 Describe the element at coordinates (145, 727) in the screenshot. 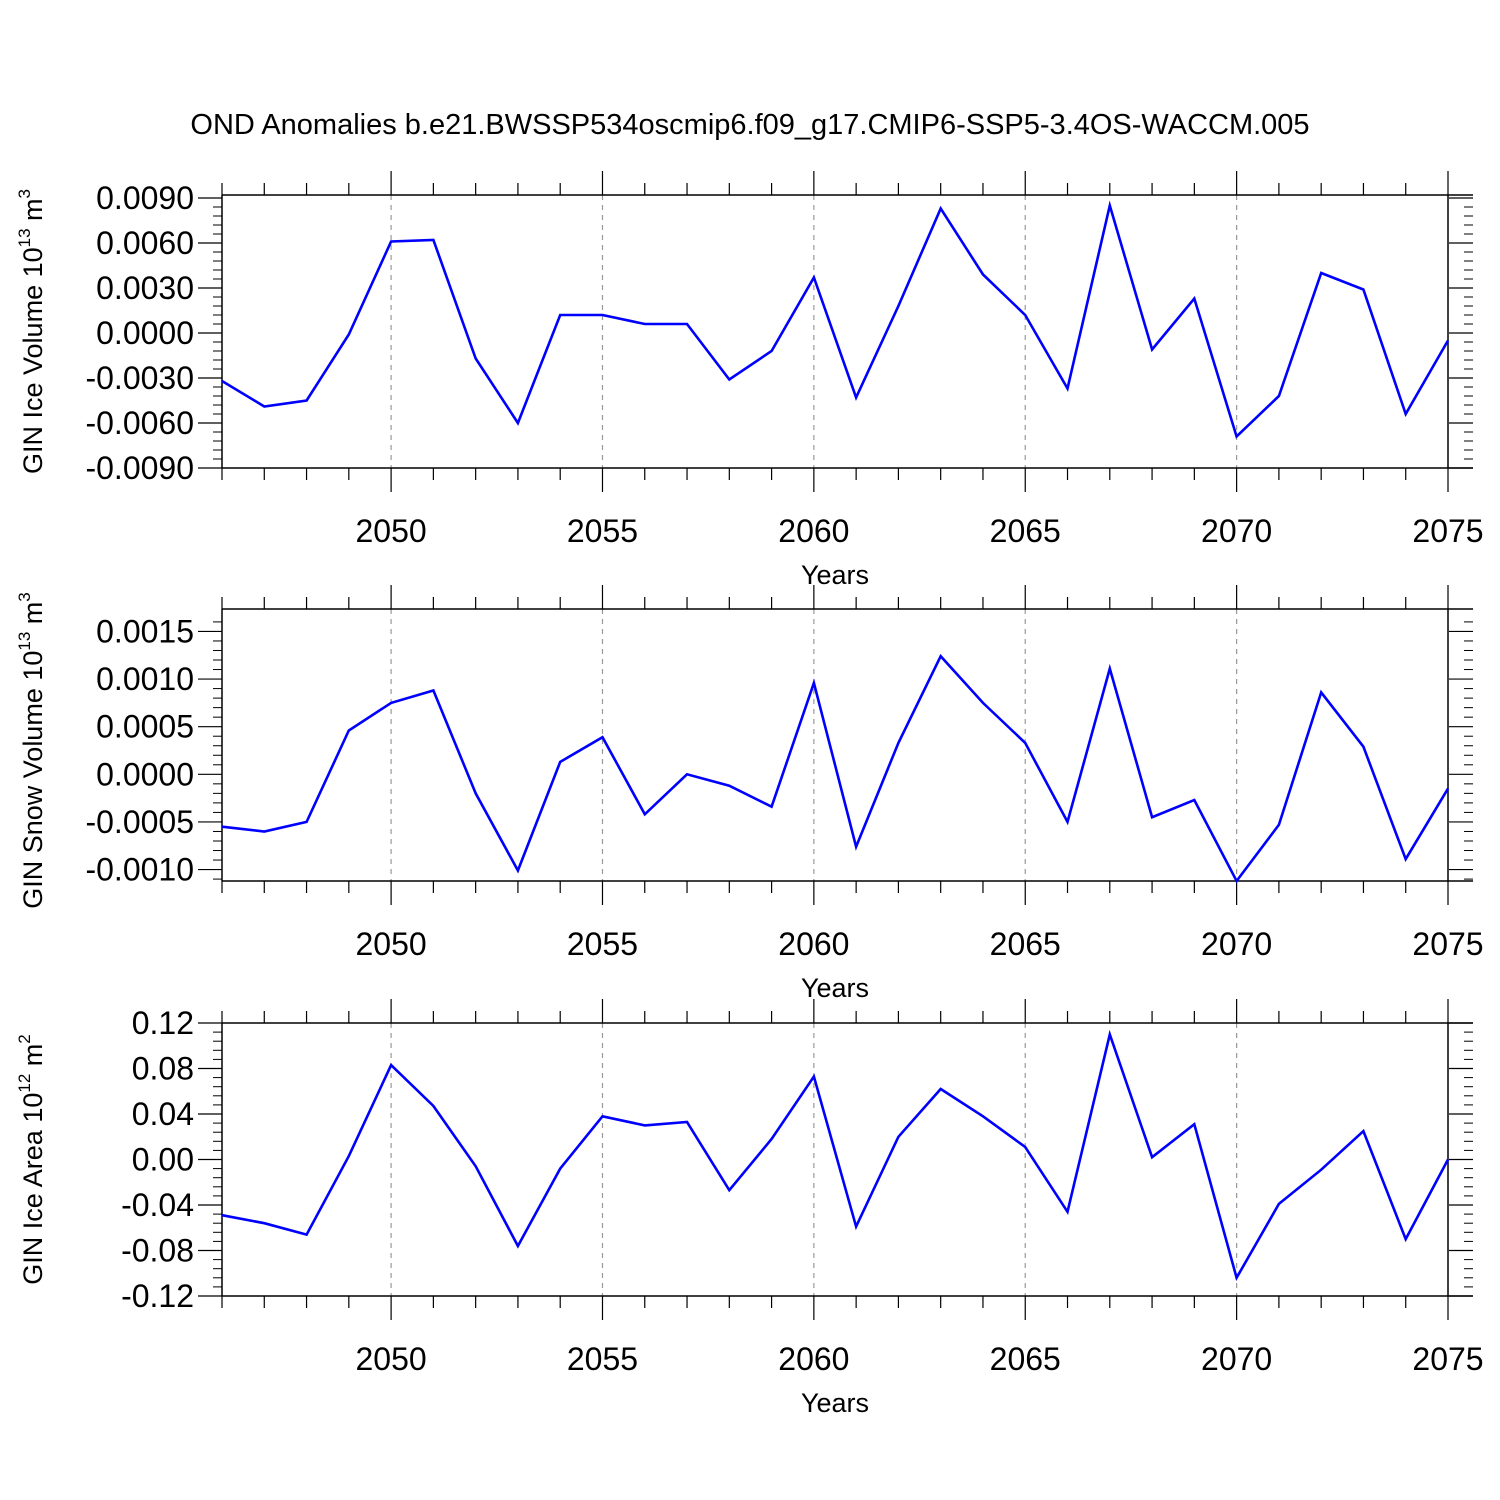

I see `y-tick-label: 0.0005` at that location.